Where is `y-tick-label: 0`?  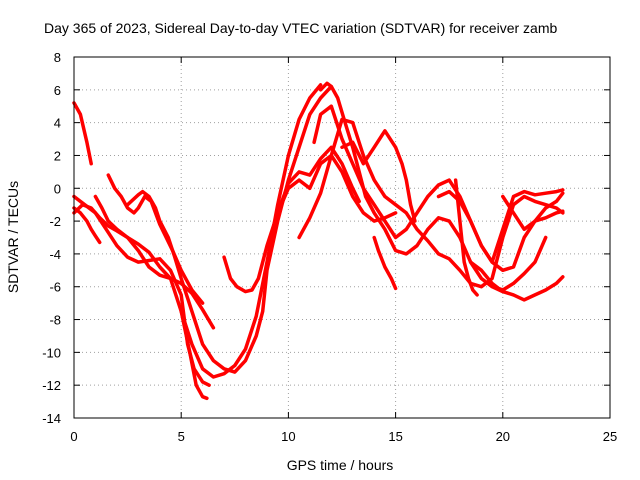
y-tick-label: 0 is located at coordinates (57, 188).